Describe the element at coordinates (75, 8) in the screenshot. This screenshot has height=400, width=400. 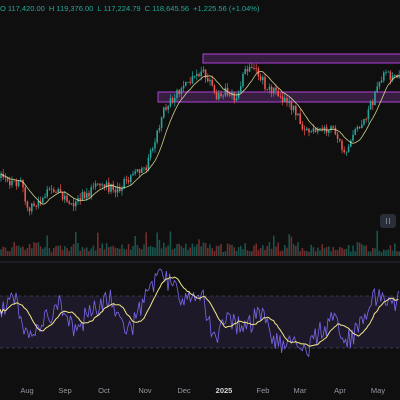
I see `high-value: 119,376.00` at that location.